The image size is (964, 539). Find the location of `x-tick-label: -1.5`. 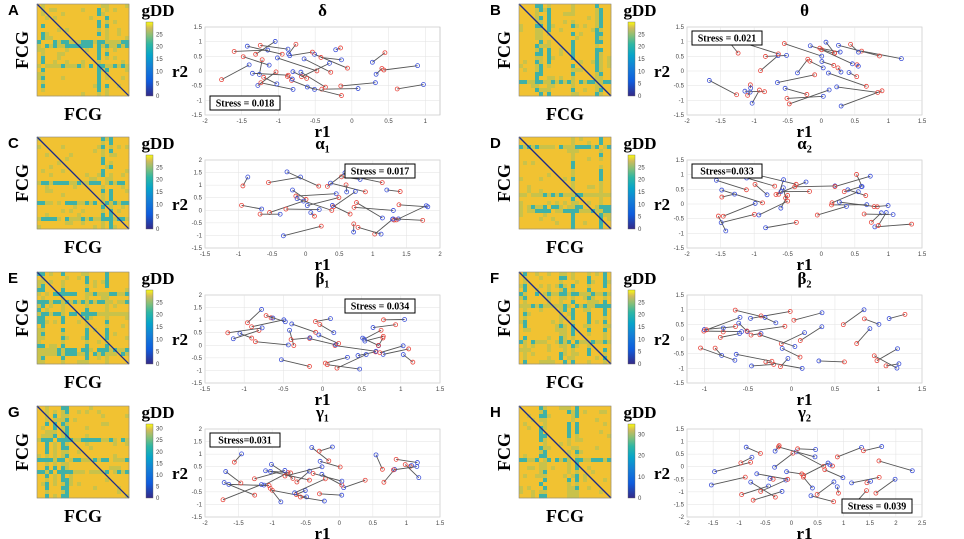

x-tick-label: -1.5 is located at coordinates (238, 524).